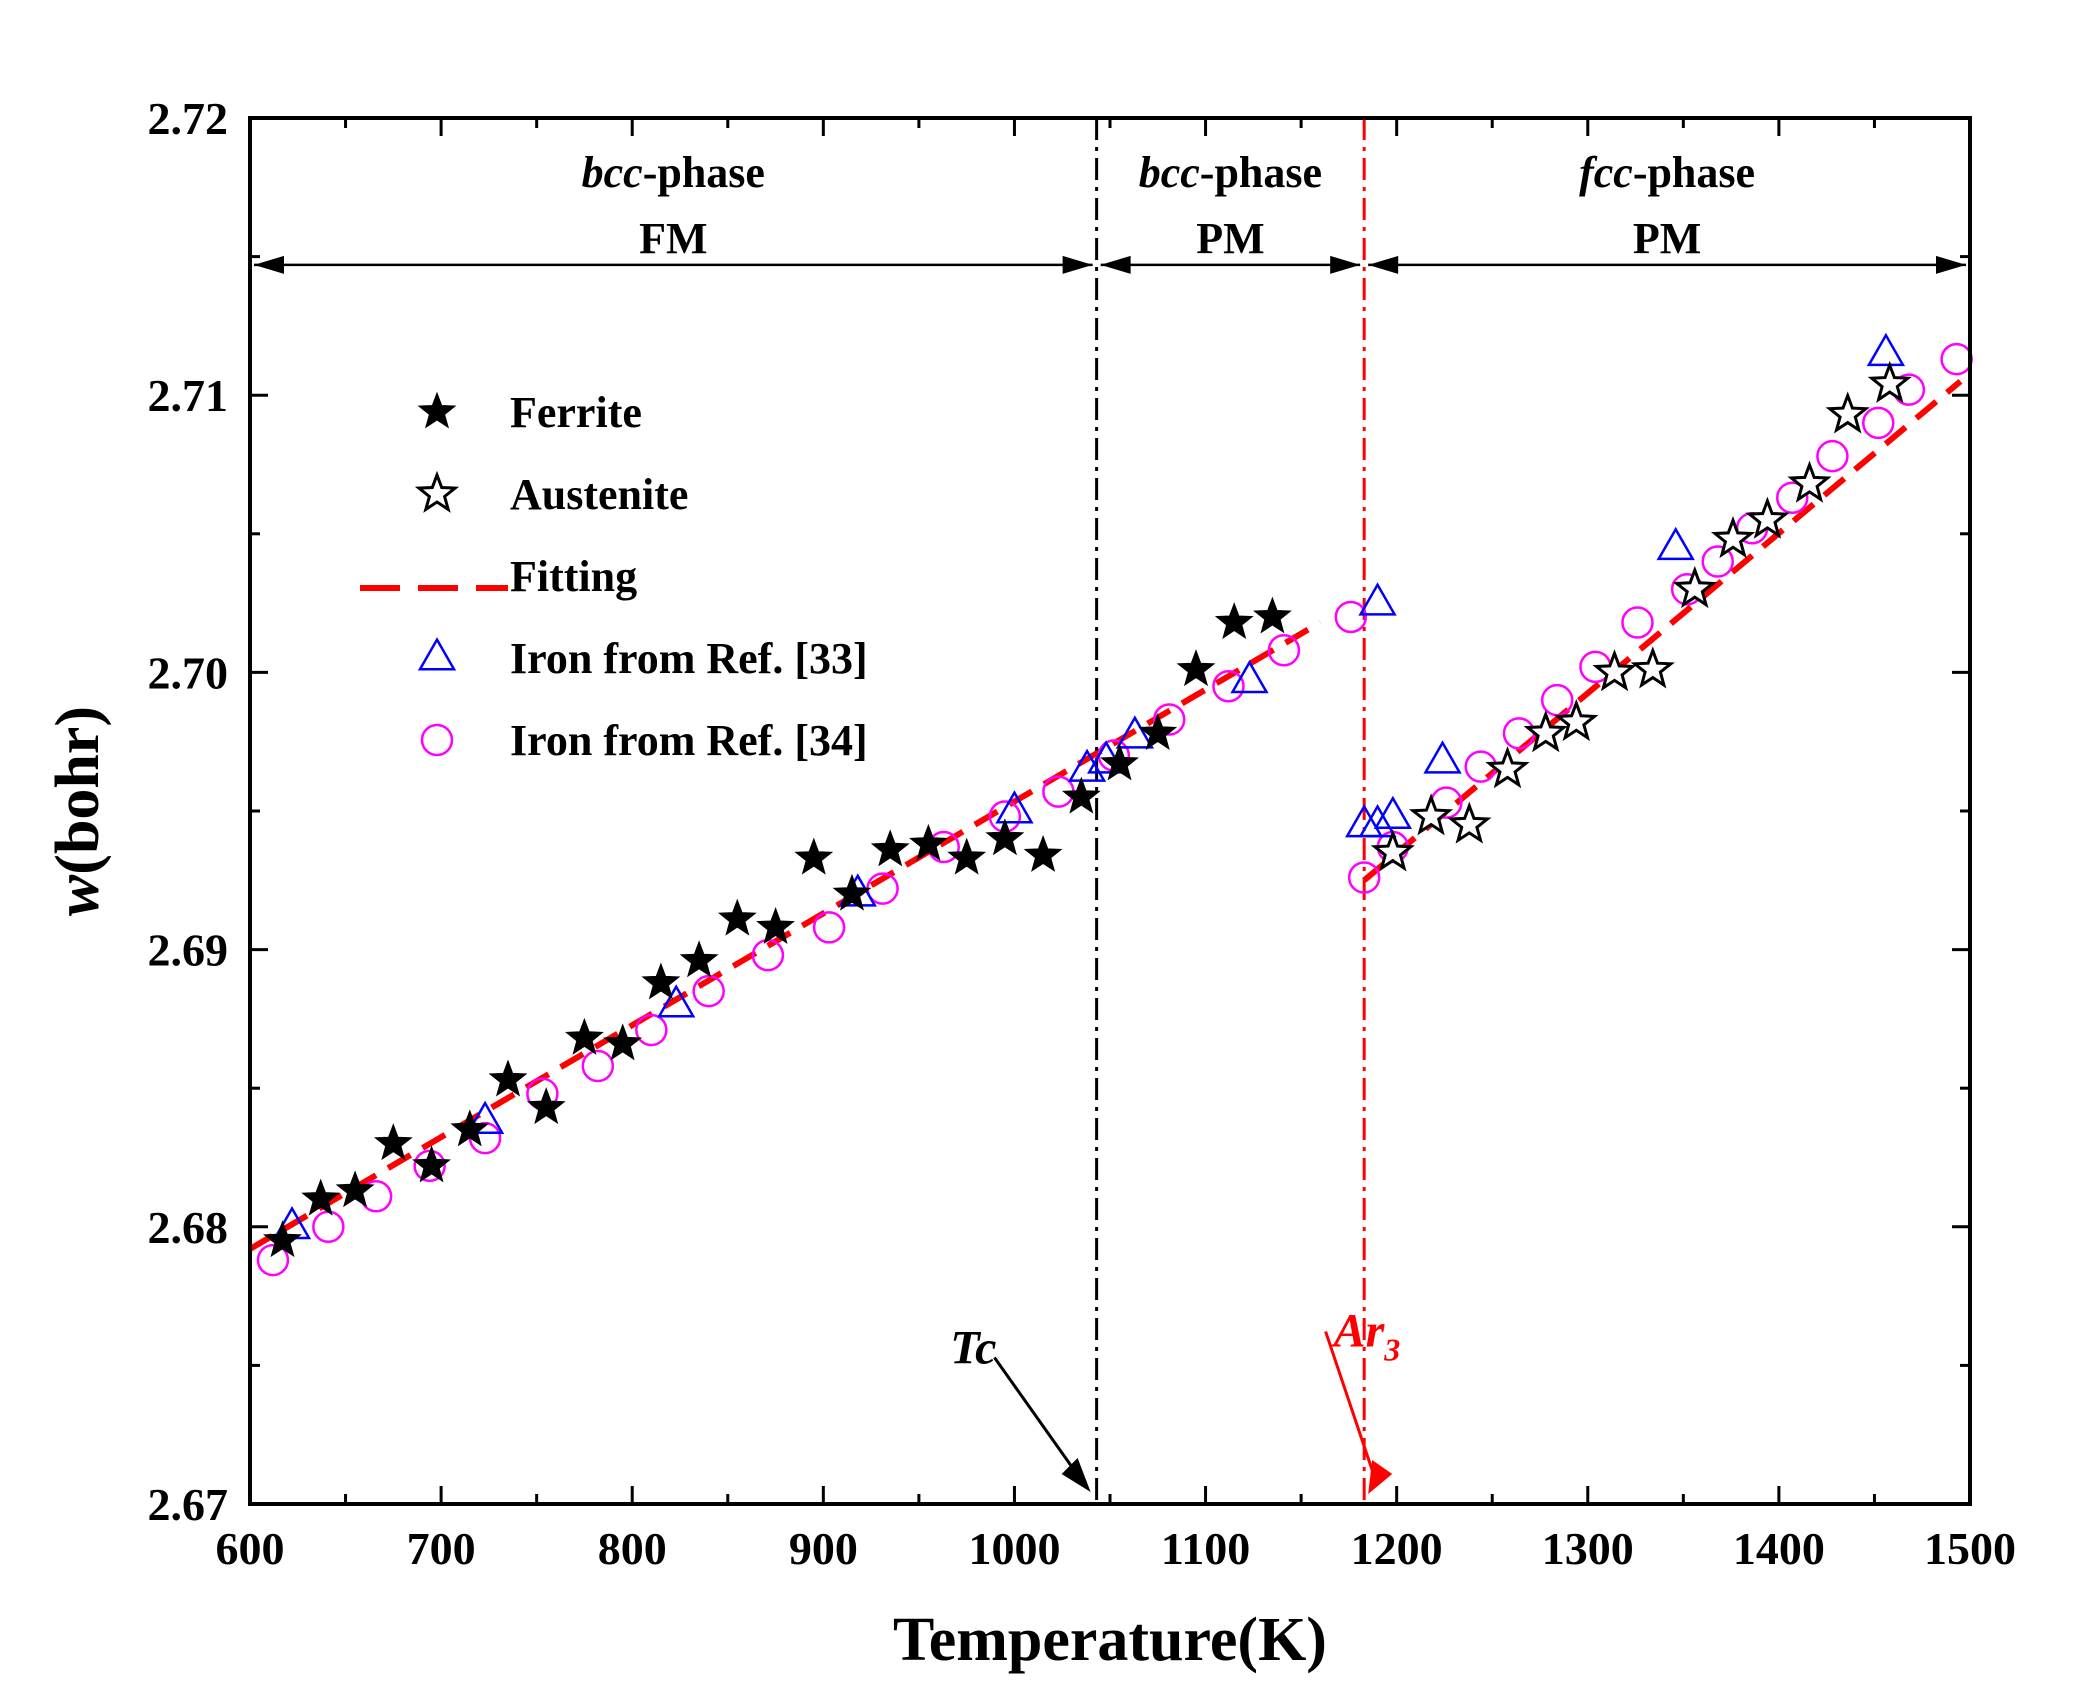  What do you see at coordinates (1205, 1548) in the screenshot?
I see `x-tick-label: 1100` at bounding box center [1205, 1548].